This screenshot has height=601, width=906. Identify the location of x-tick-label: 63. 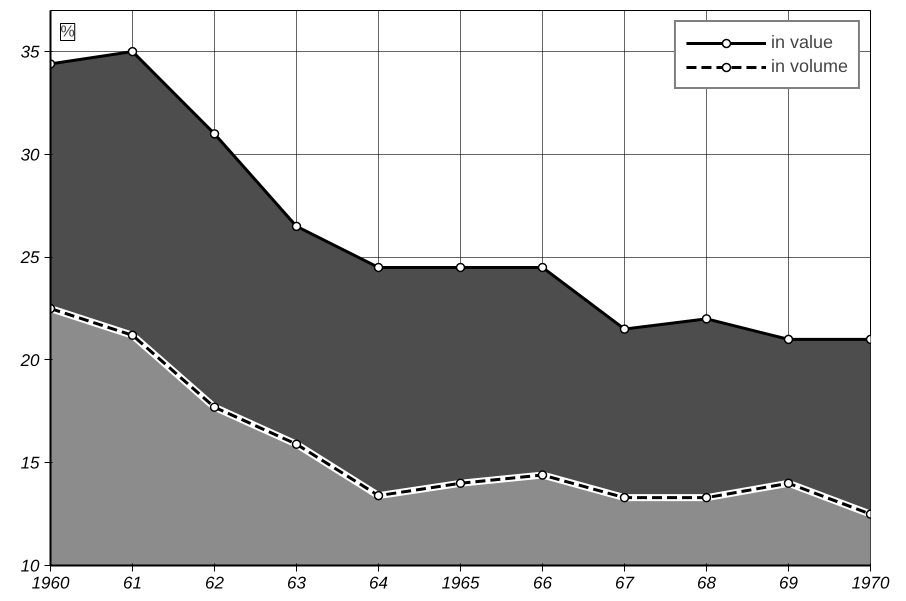
(296, 583).